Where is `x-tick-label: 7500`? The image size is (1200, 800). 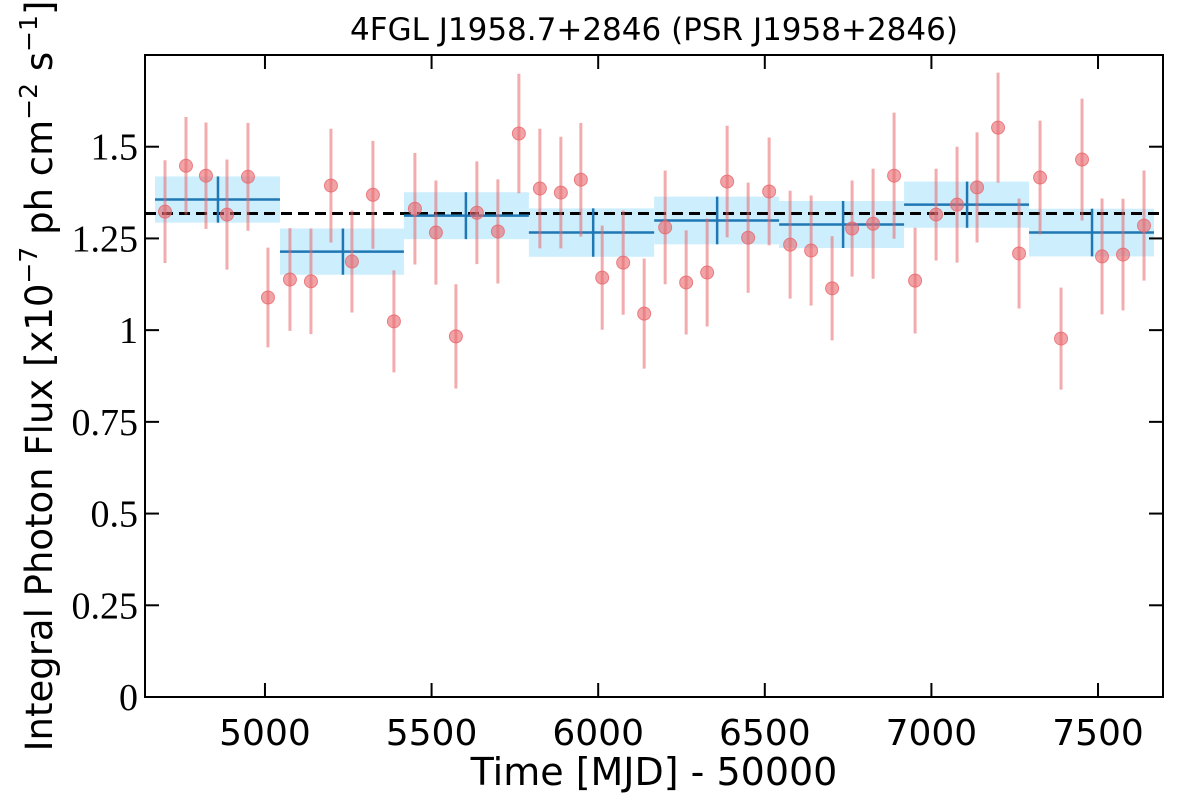
x-tick-label: 7500 is located at coordinates (1098, 733).